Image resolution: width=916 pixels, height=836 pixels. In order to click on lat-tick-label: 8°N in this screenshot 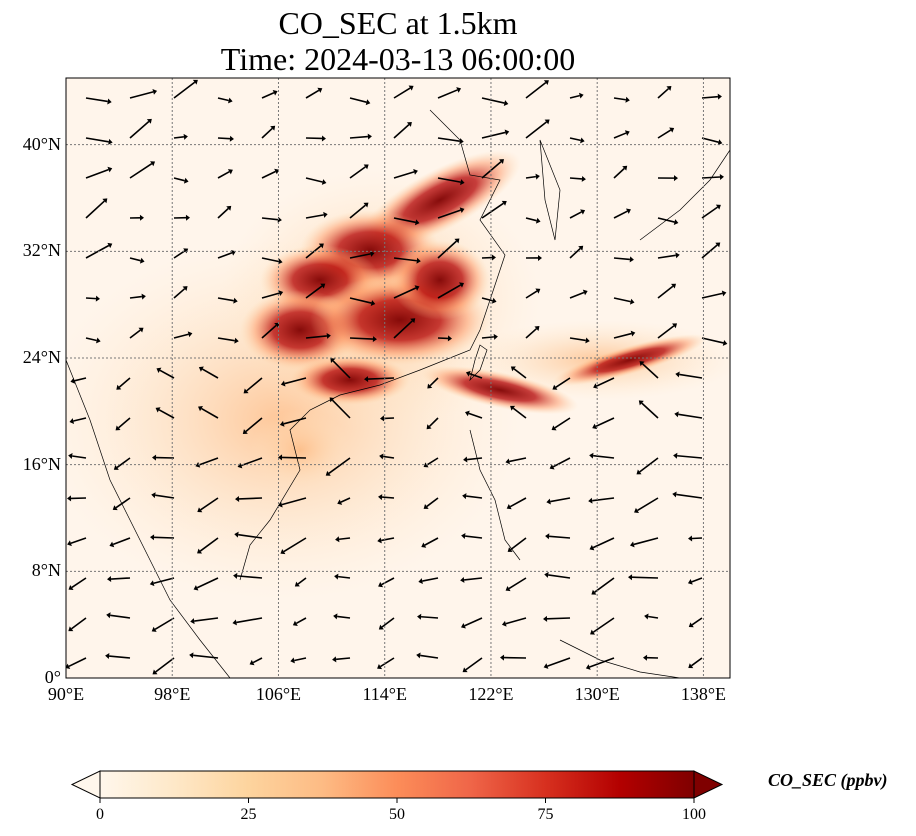, I will do `click(46, 570)`.